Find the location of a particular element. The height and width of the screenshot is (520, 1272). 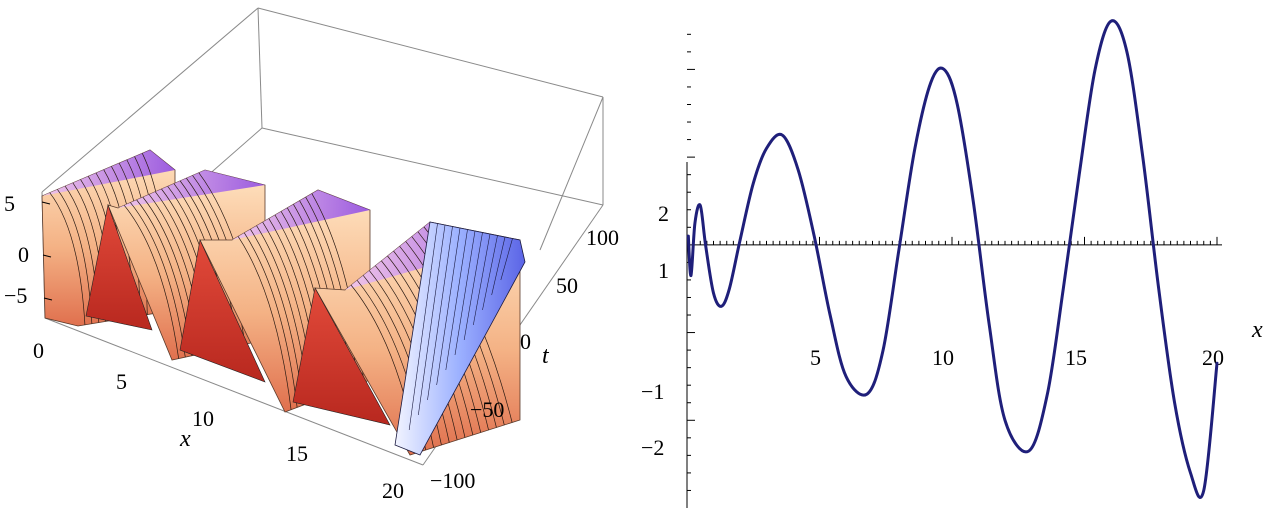

y-tick-label: −1 is located at coordinates (652, 391).